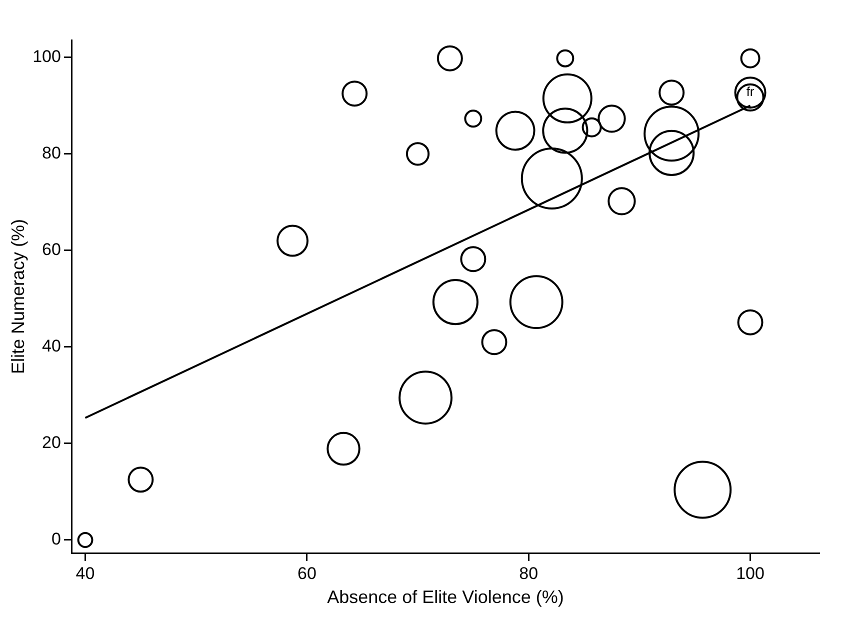 Image resolution: width=859 pixels, height=617 pixels. Describe the element at coordinates (528, 573) in the screenshot. I see `x-tick-label: 80` at that location.